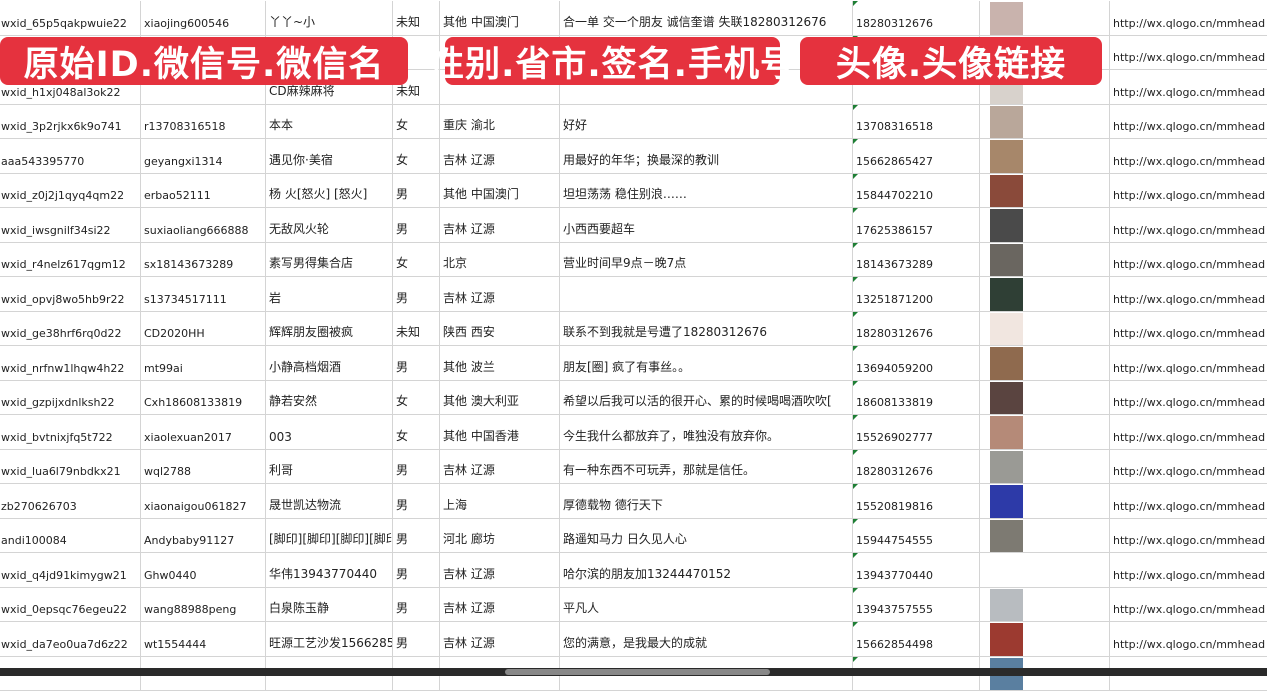 Image resolution: width=1267 pixels, height=691 pixels. I want to click on cell-original-id: andi100084, so click(70, 536).